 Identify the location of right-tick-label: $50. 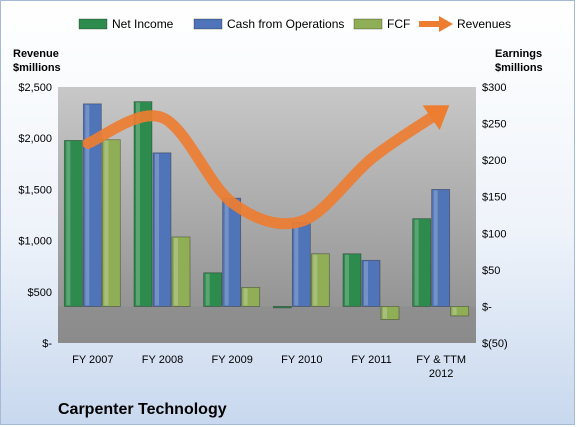
(491, 271).